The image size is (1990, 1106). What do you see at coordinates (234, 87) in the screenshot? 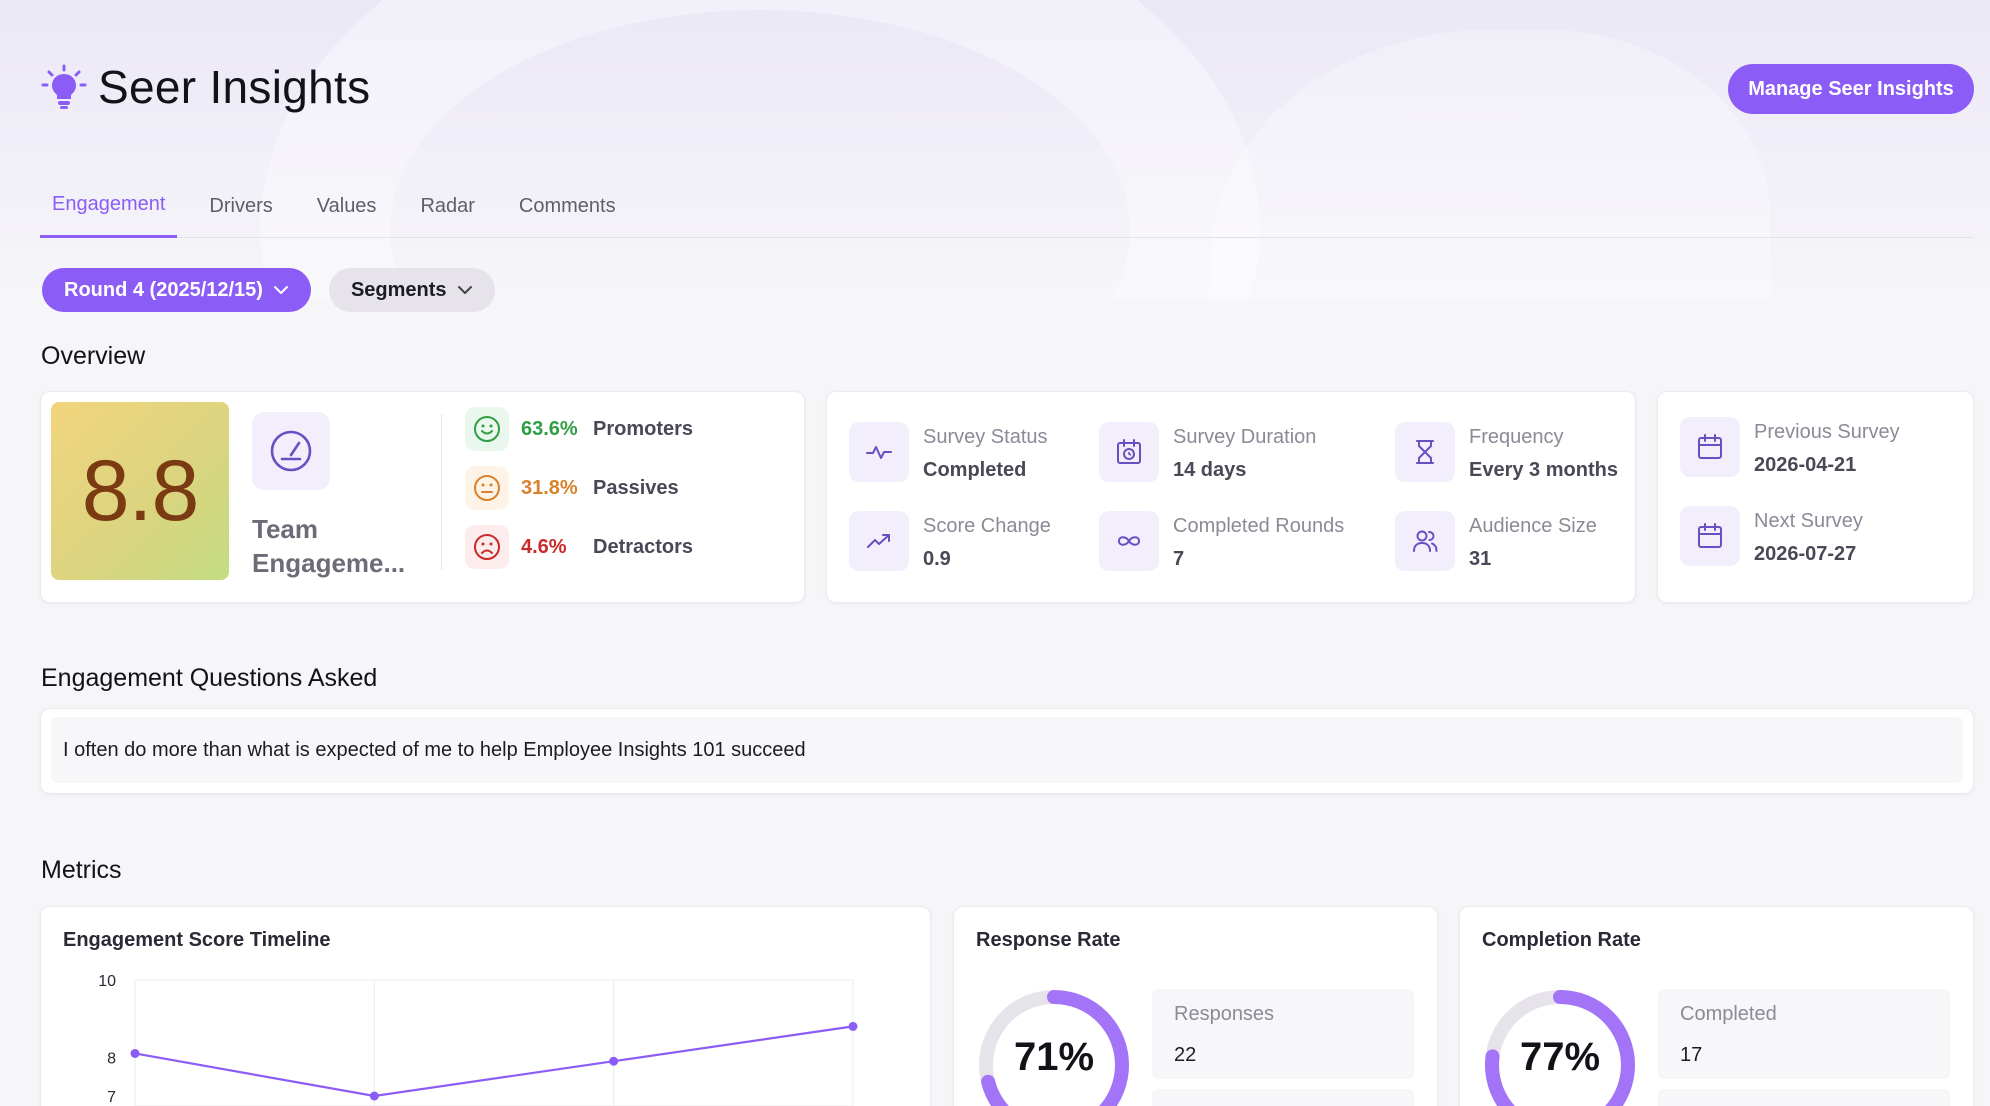
I see `app-title: Seer Insights` at bounding box center [234, 87].